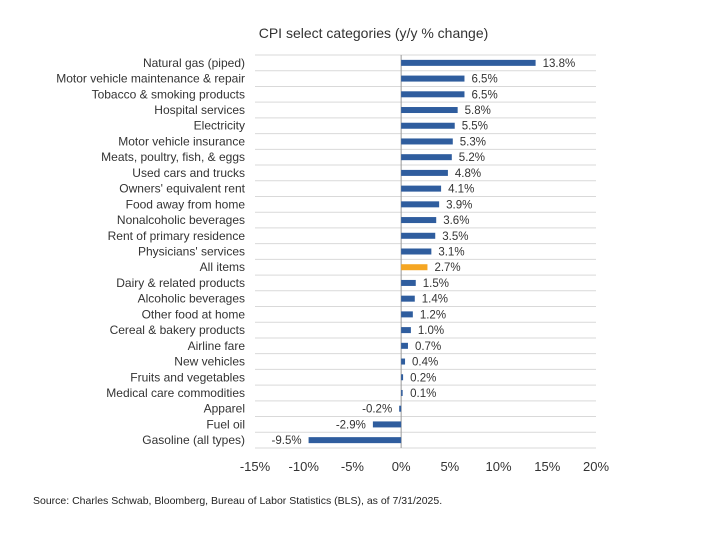 The height and width of the screenshot is (537, 711). Describe the element at coordinates (459, 205) in the screenshot. I see `value-label: 3.9%` at that location.